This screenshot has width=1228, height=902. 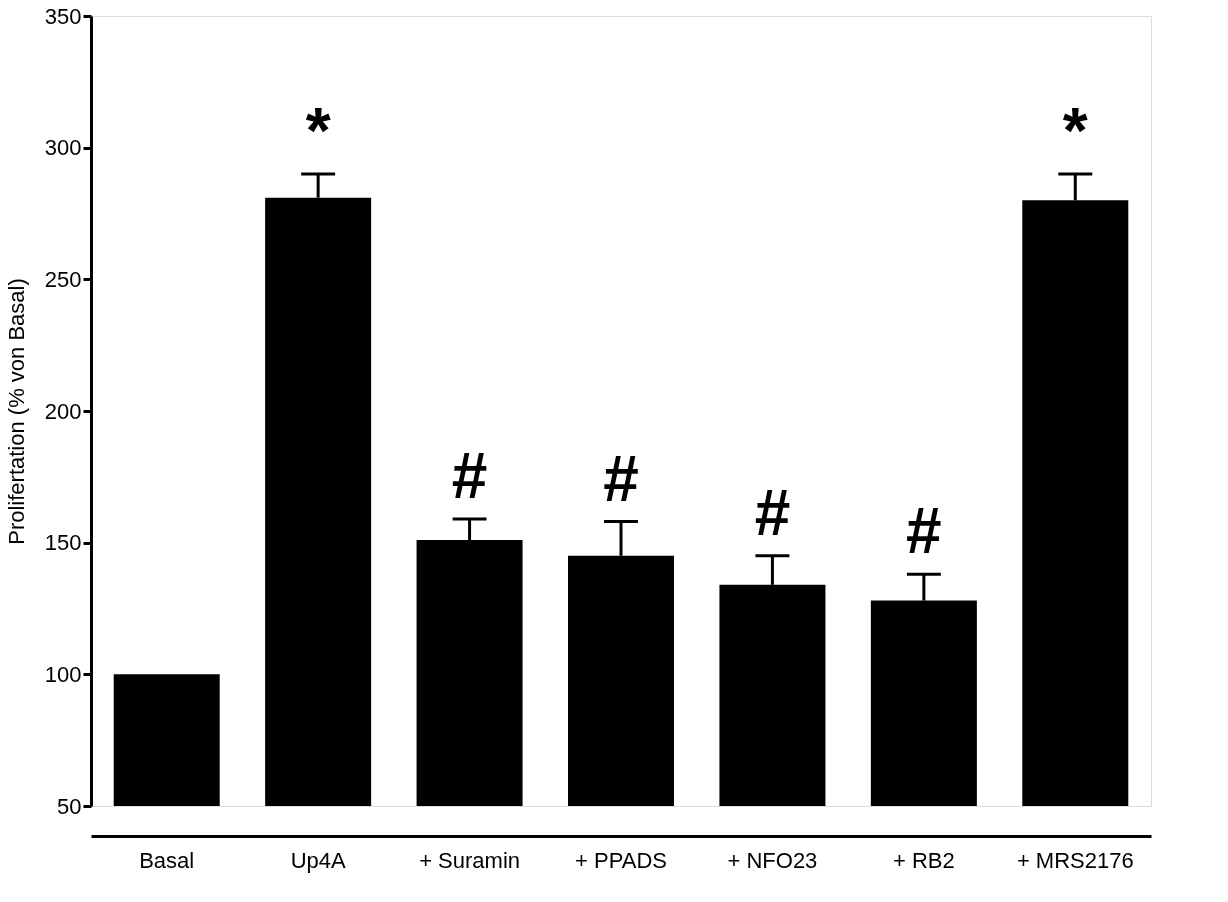 What do you see at coordinates (470, 860) in the screenshot?
I see `x-tick-label: + Suramin` at bounding box center [470, 860].